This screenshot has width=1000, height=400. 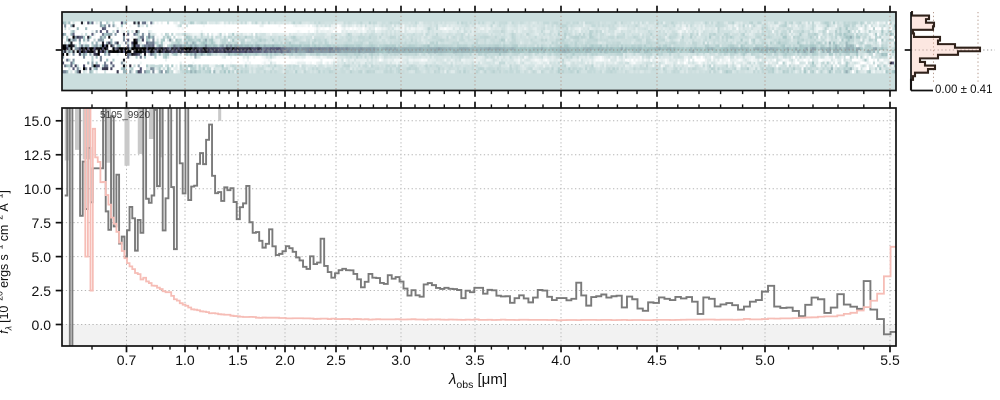 I want to click on y-tick-label: 12.5, so click(x=37, y=154).